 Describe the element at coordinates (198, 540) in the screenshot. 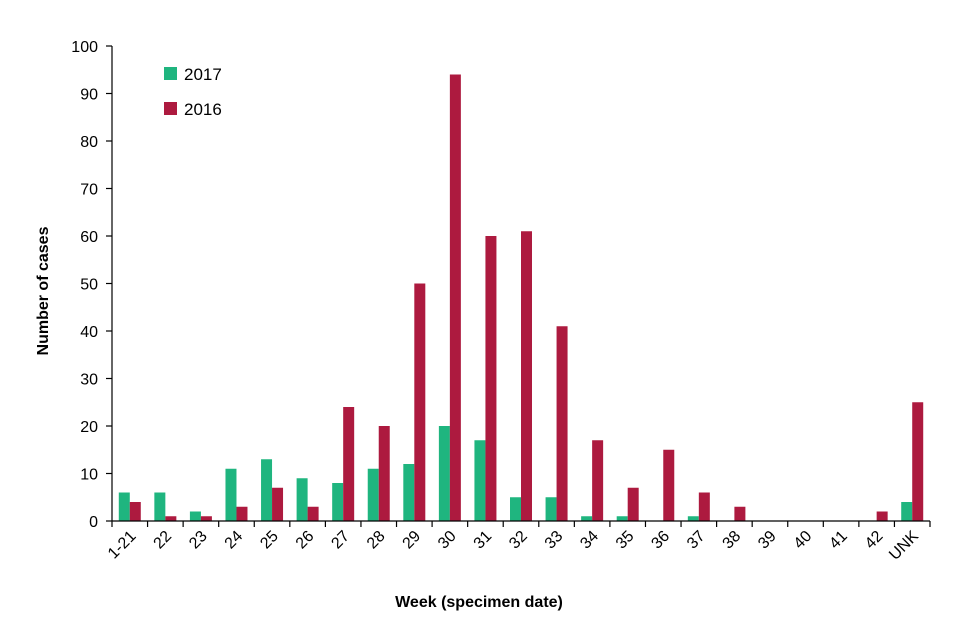

I see `x-tick-label: 23` at that location.